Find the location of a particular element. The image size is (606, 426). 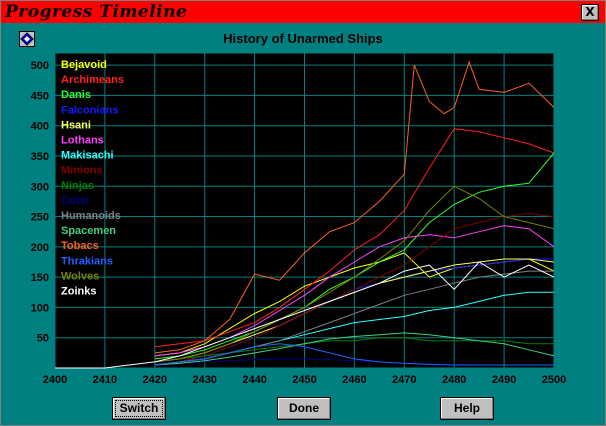

x-tick-label: 2490 is located at coordinates (504, 380).